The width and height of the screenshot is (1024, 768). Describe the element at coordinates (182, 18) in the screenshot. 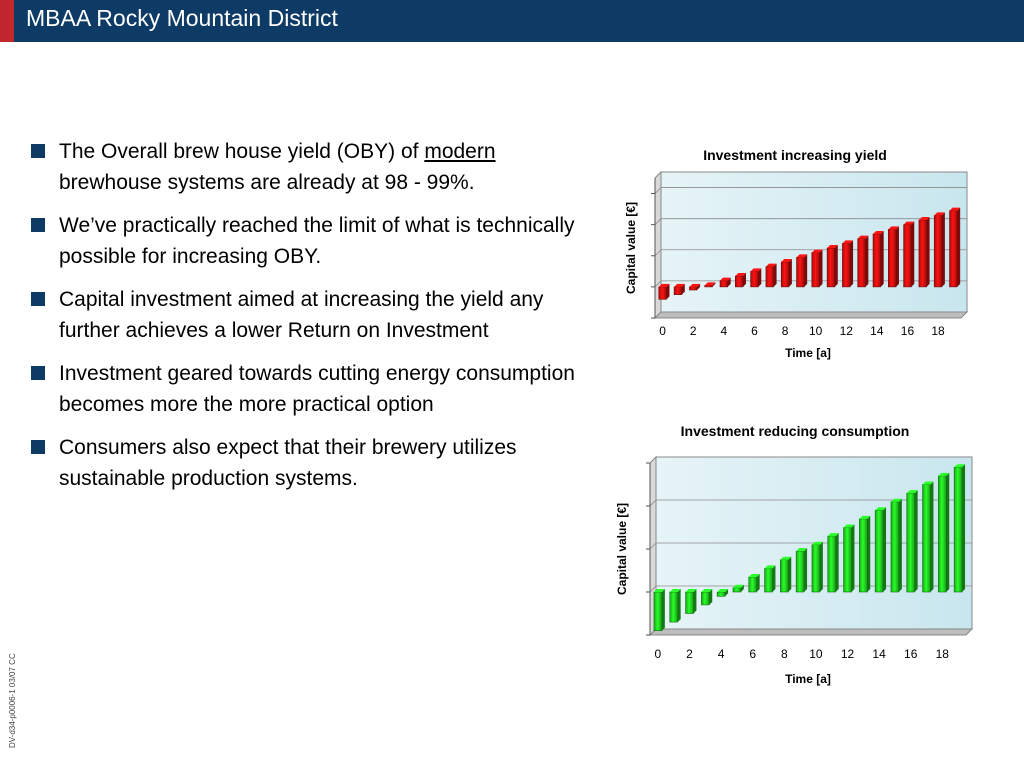

I see `slide-title: MBAA Rocky Mountain District` at that location.